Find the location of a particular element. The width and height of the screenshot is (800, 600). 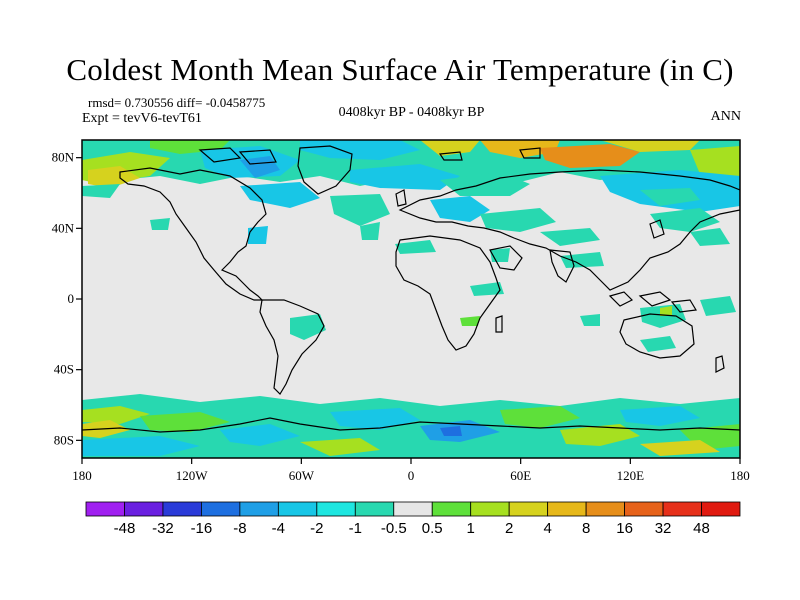

colorbar-label: 8 is located at coordinates (586, 528).